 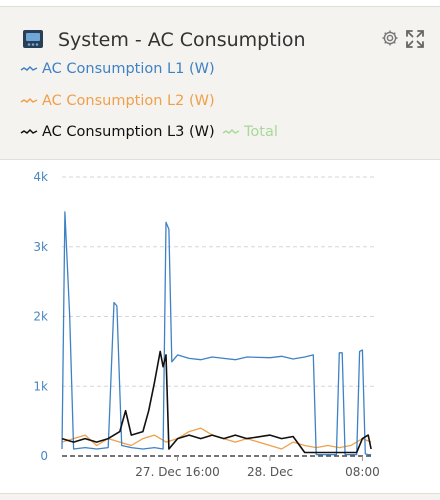 I want to click on x-tick-label: 08:00, so click(x=362, y=472).